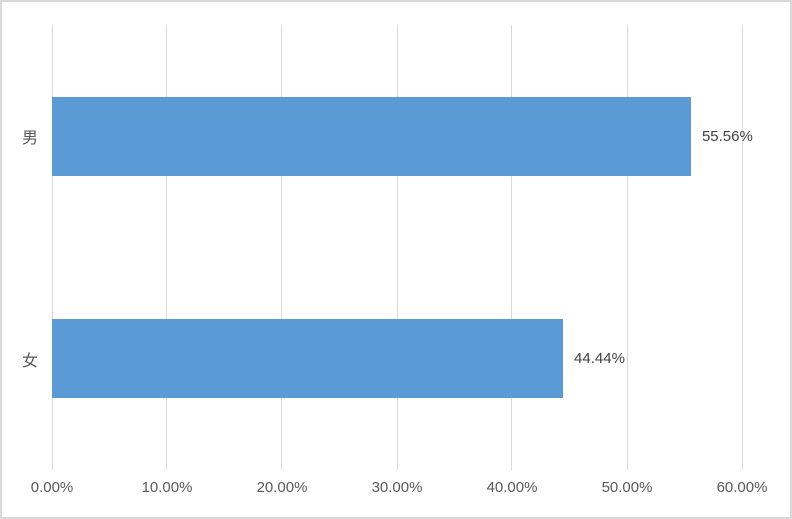 This screenshot has height=519, width=792. I want to click on y-label-row: 男, so click(20, 136).